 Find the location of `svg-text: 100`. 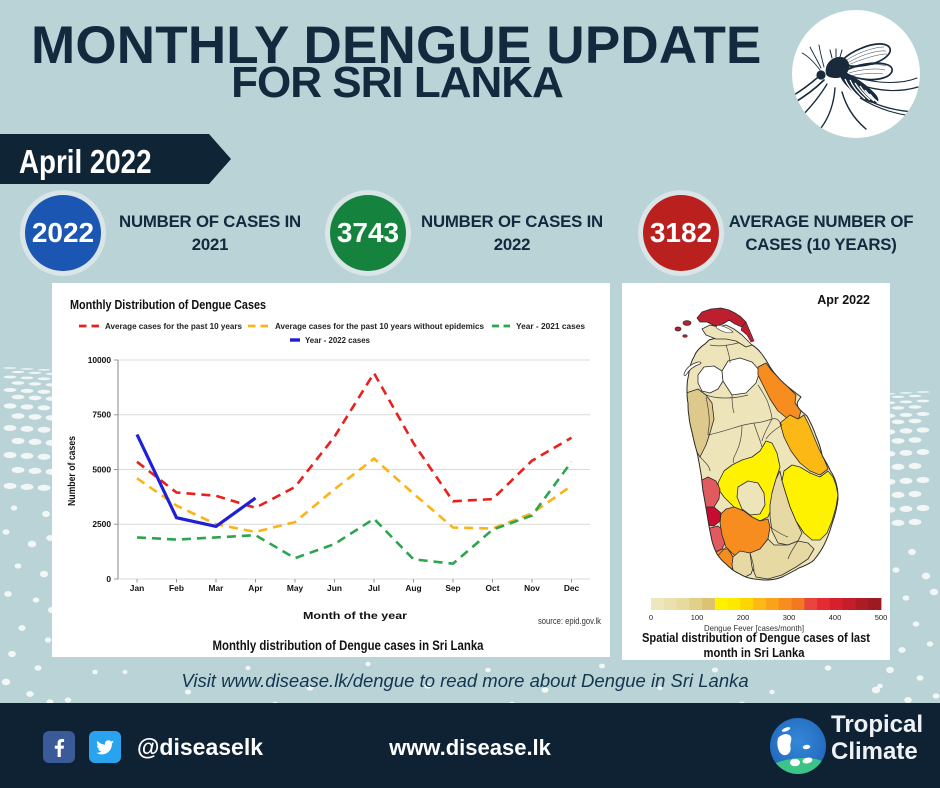

svg-text: 100 is located at coordinates (697, 617).